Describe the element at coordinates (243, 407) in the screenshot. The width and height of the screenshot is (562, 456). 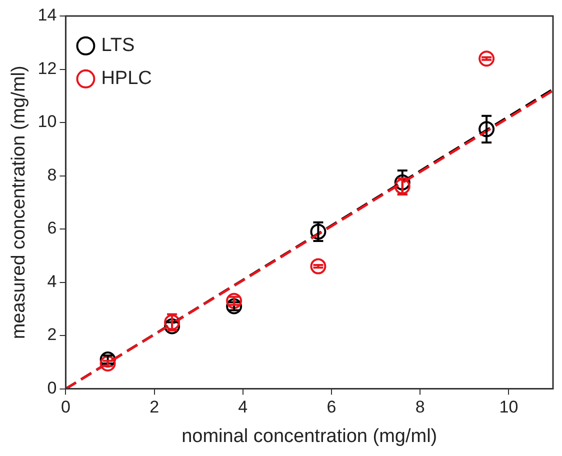
I see `x-tick-label: 4` at that location.